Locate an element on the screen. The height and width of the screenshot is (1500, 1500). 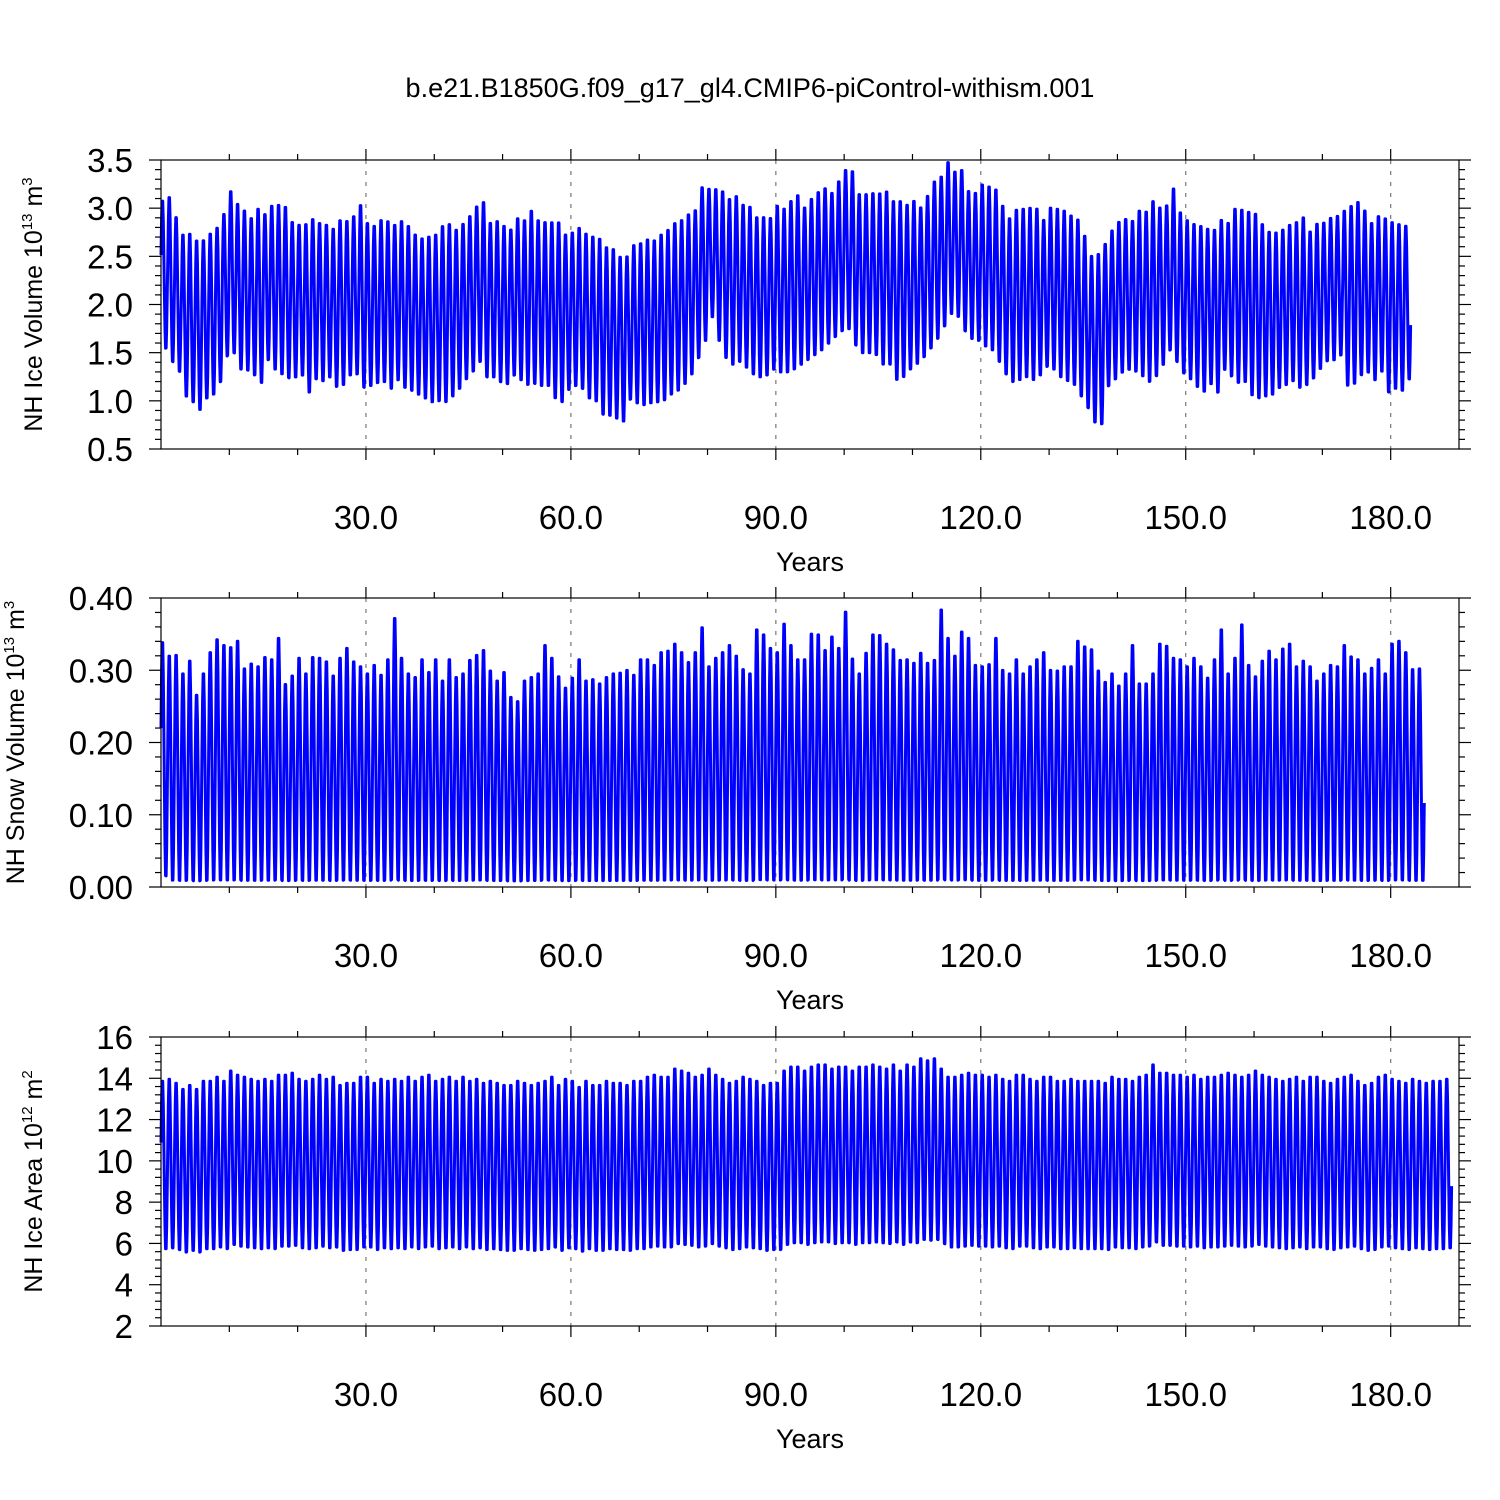
y-axis-label-text: NH Snow Volume 10 is located at coordinates (16, 769).